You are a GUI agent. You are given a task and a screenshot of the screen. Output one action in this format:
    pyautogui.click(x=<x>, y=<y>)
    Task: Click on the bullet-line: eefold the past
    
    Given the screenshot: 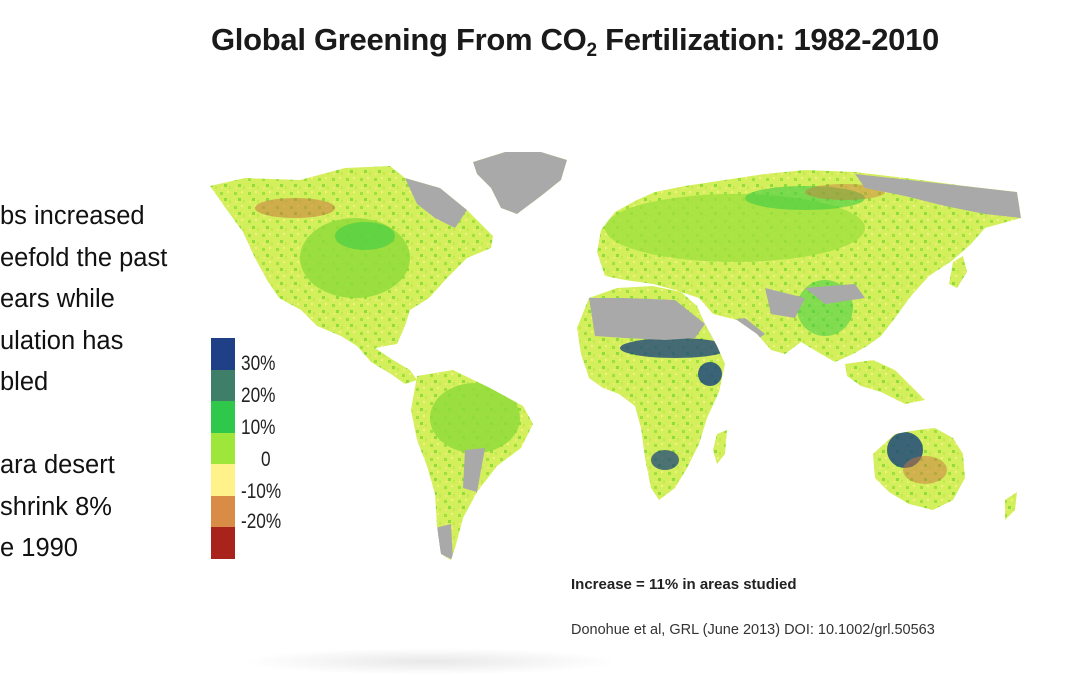 What is the action you would take?
    pyautogui.click(x=84, y=257)
    